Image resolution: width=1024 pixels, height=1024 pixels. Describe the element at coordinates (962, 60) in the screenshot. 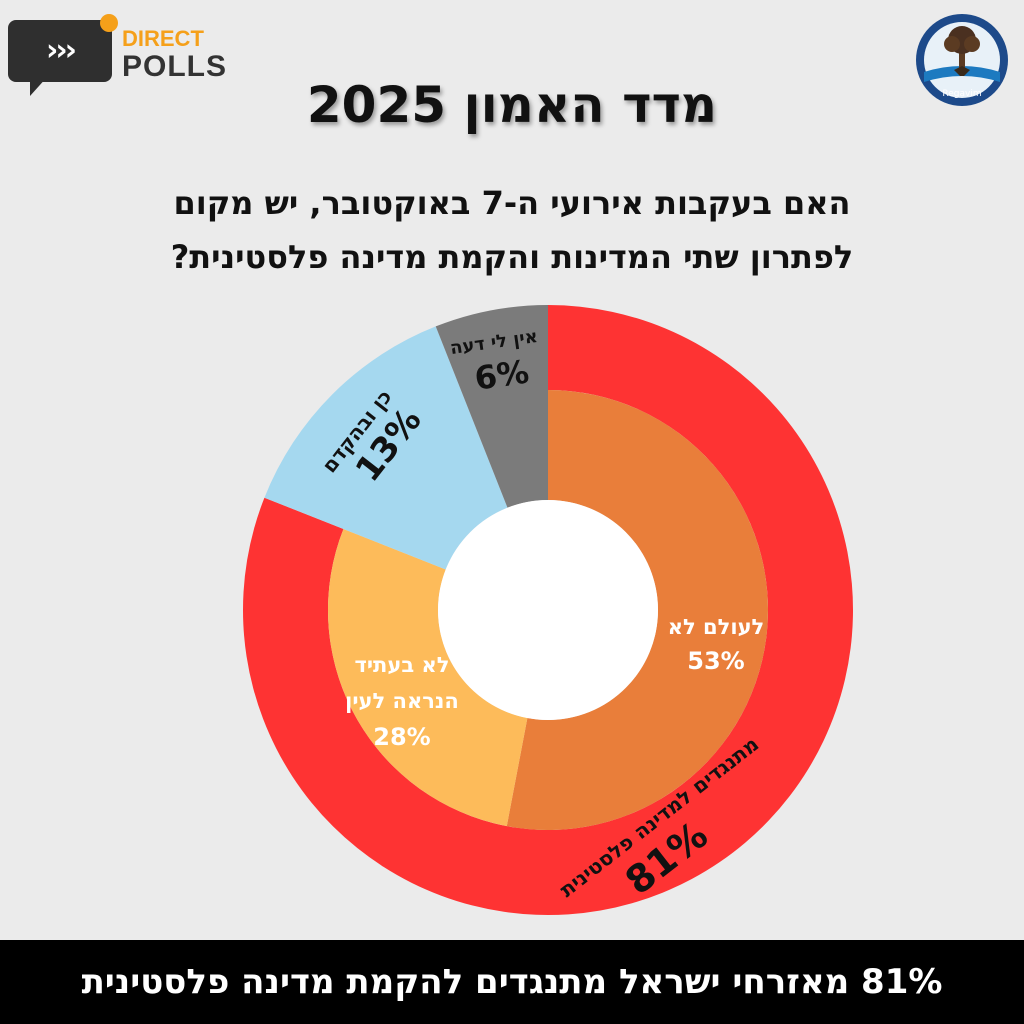

I see `regavim-logo: Regavim` at that location.